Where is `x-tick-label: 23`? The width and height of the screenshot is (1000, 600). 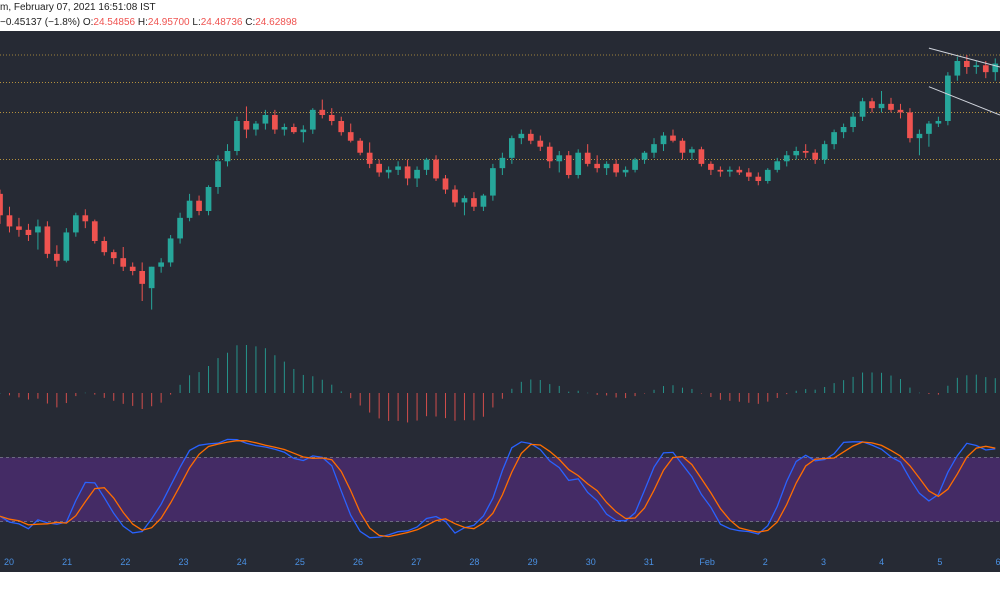 x-tick-label: 23 is located at coordinates (184, 562).